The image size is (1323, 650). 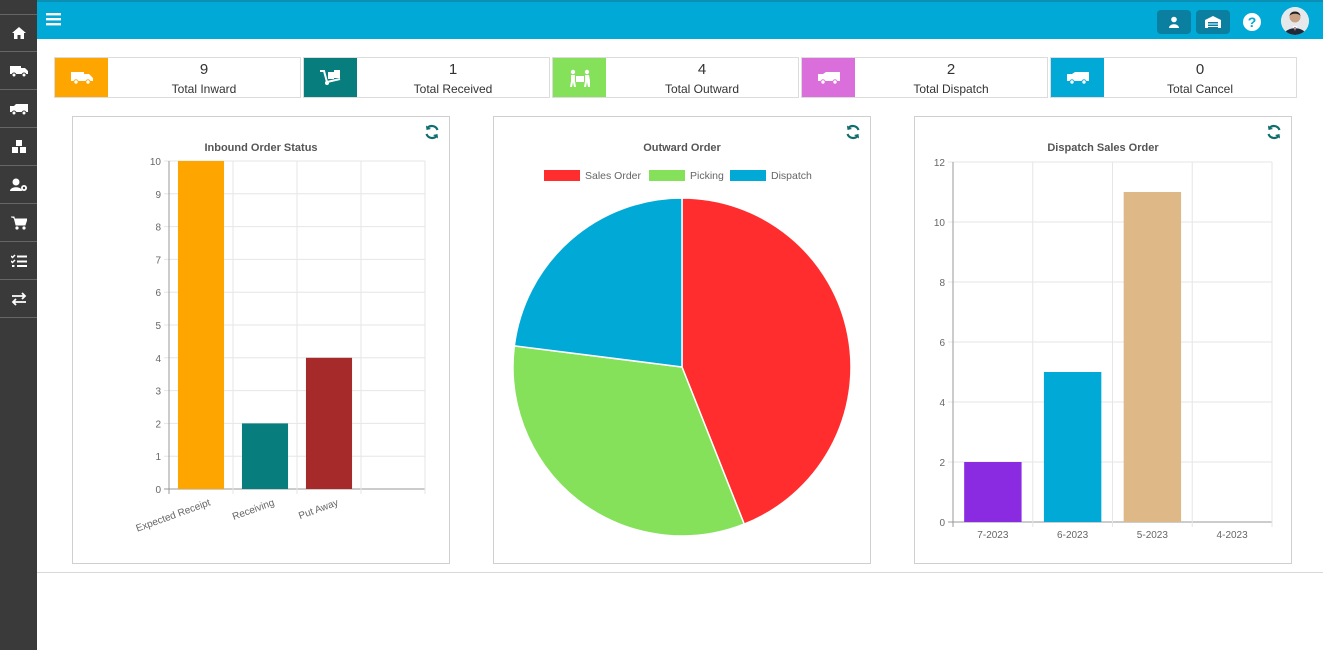 I want to click on warehouse-icon, so click(x=1213, y=22).